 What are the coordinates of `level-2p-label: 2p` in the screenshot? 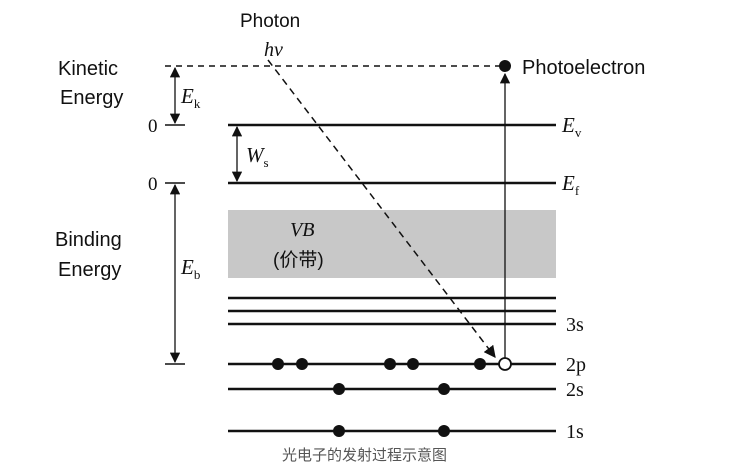 It's located at (576, 365).